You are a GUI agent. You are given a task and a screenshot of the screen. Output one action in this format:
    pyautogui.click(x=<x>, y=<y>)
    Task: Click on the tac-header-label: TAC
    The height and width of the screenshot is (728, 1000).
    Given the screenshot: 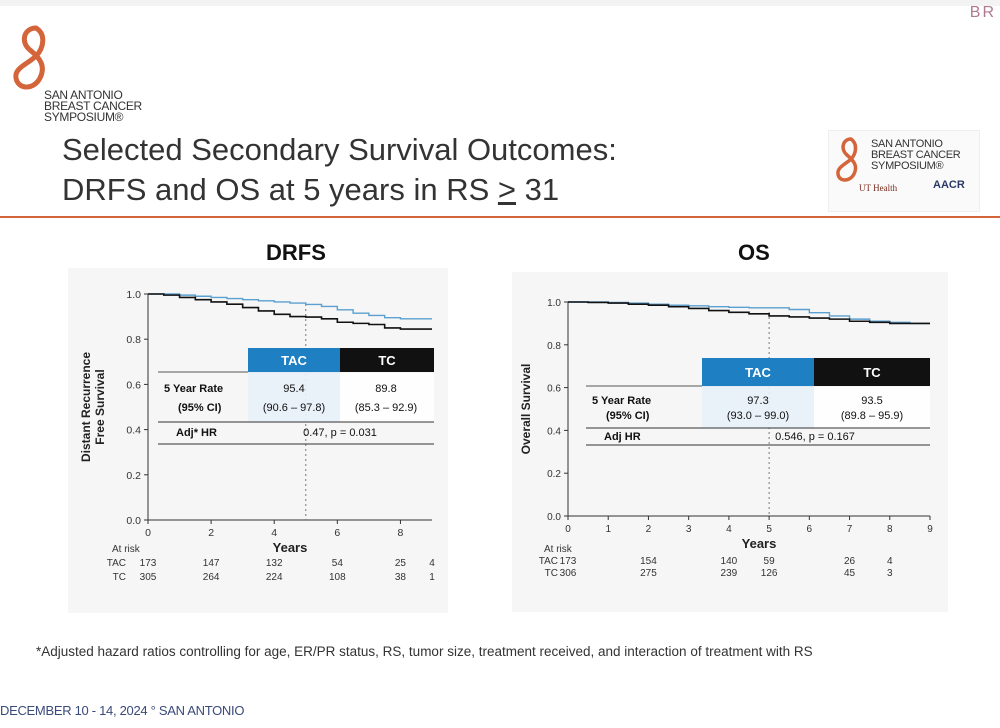 What is the action you would take?
    pyautogui.click(x=758, y=372)
    